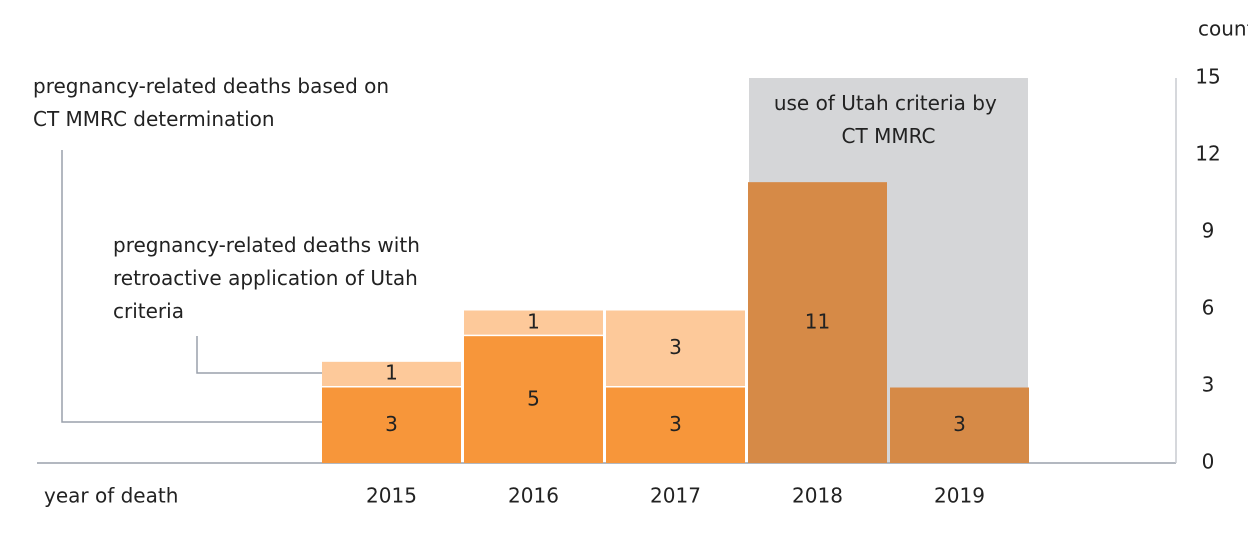 The width and height of the screenshot is (1248, 537). Describe the element at coordinates (1208, 462) in the screenshot. I see `y-tick-label: 0` at that location.